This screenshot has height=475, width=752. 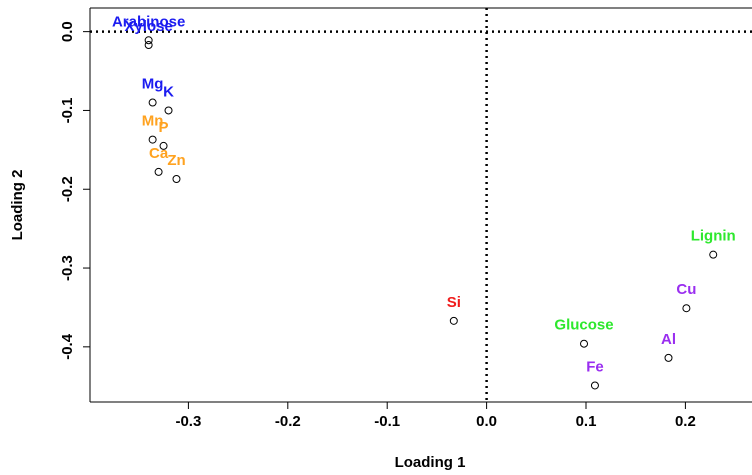 I want to click on y-tick-label: -0.4, so click(x=67, y=346).